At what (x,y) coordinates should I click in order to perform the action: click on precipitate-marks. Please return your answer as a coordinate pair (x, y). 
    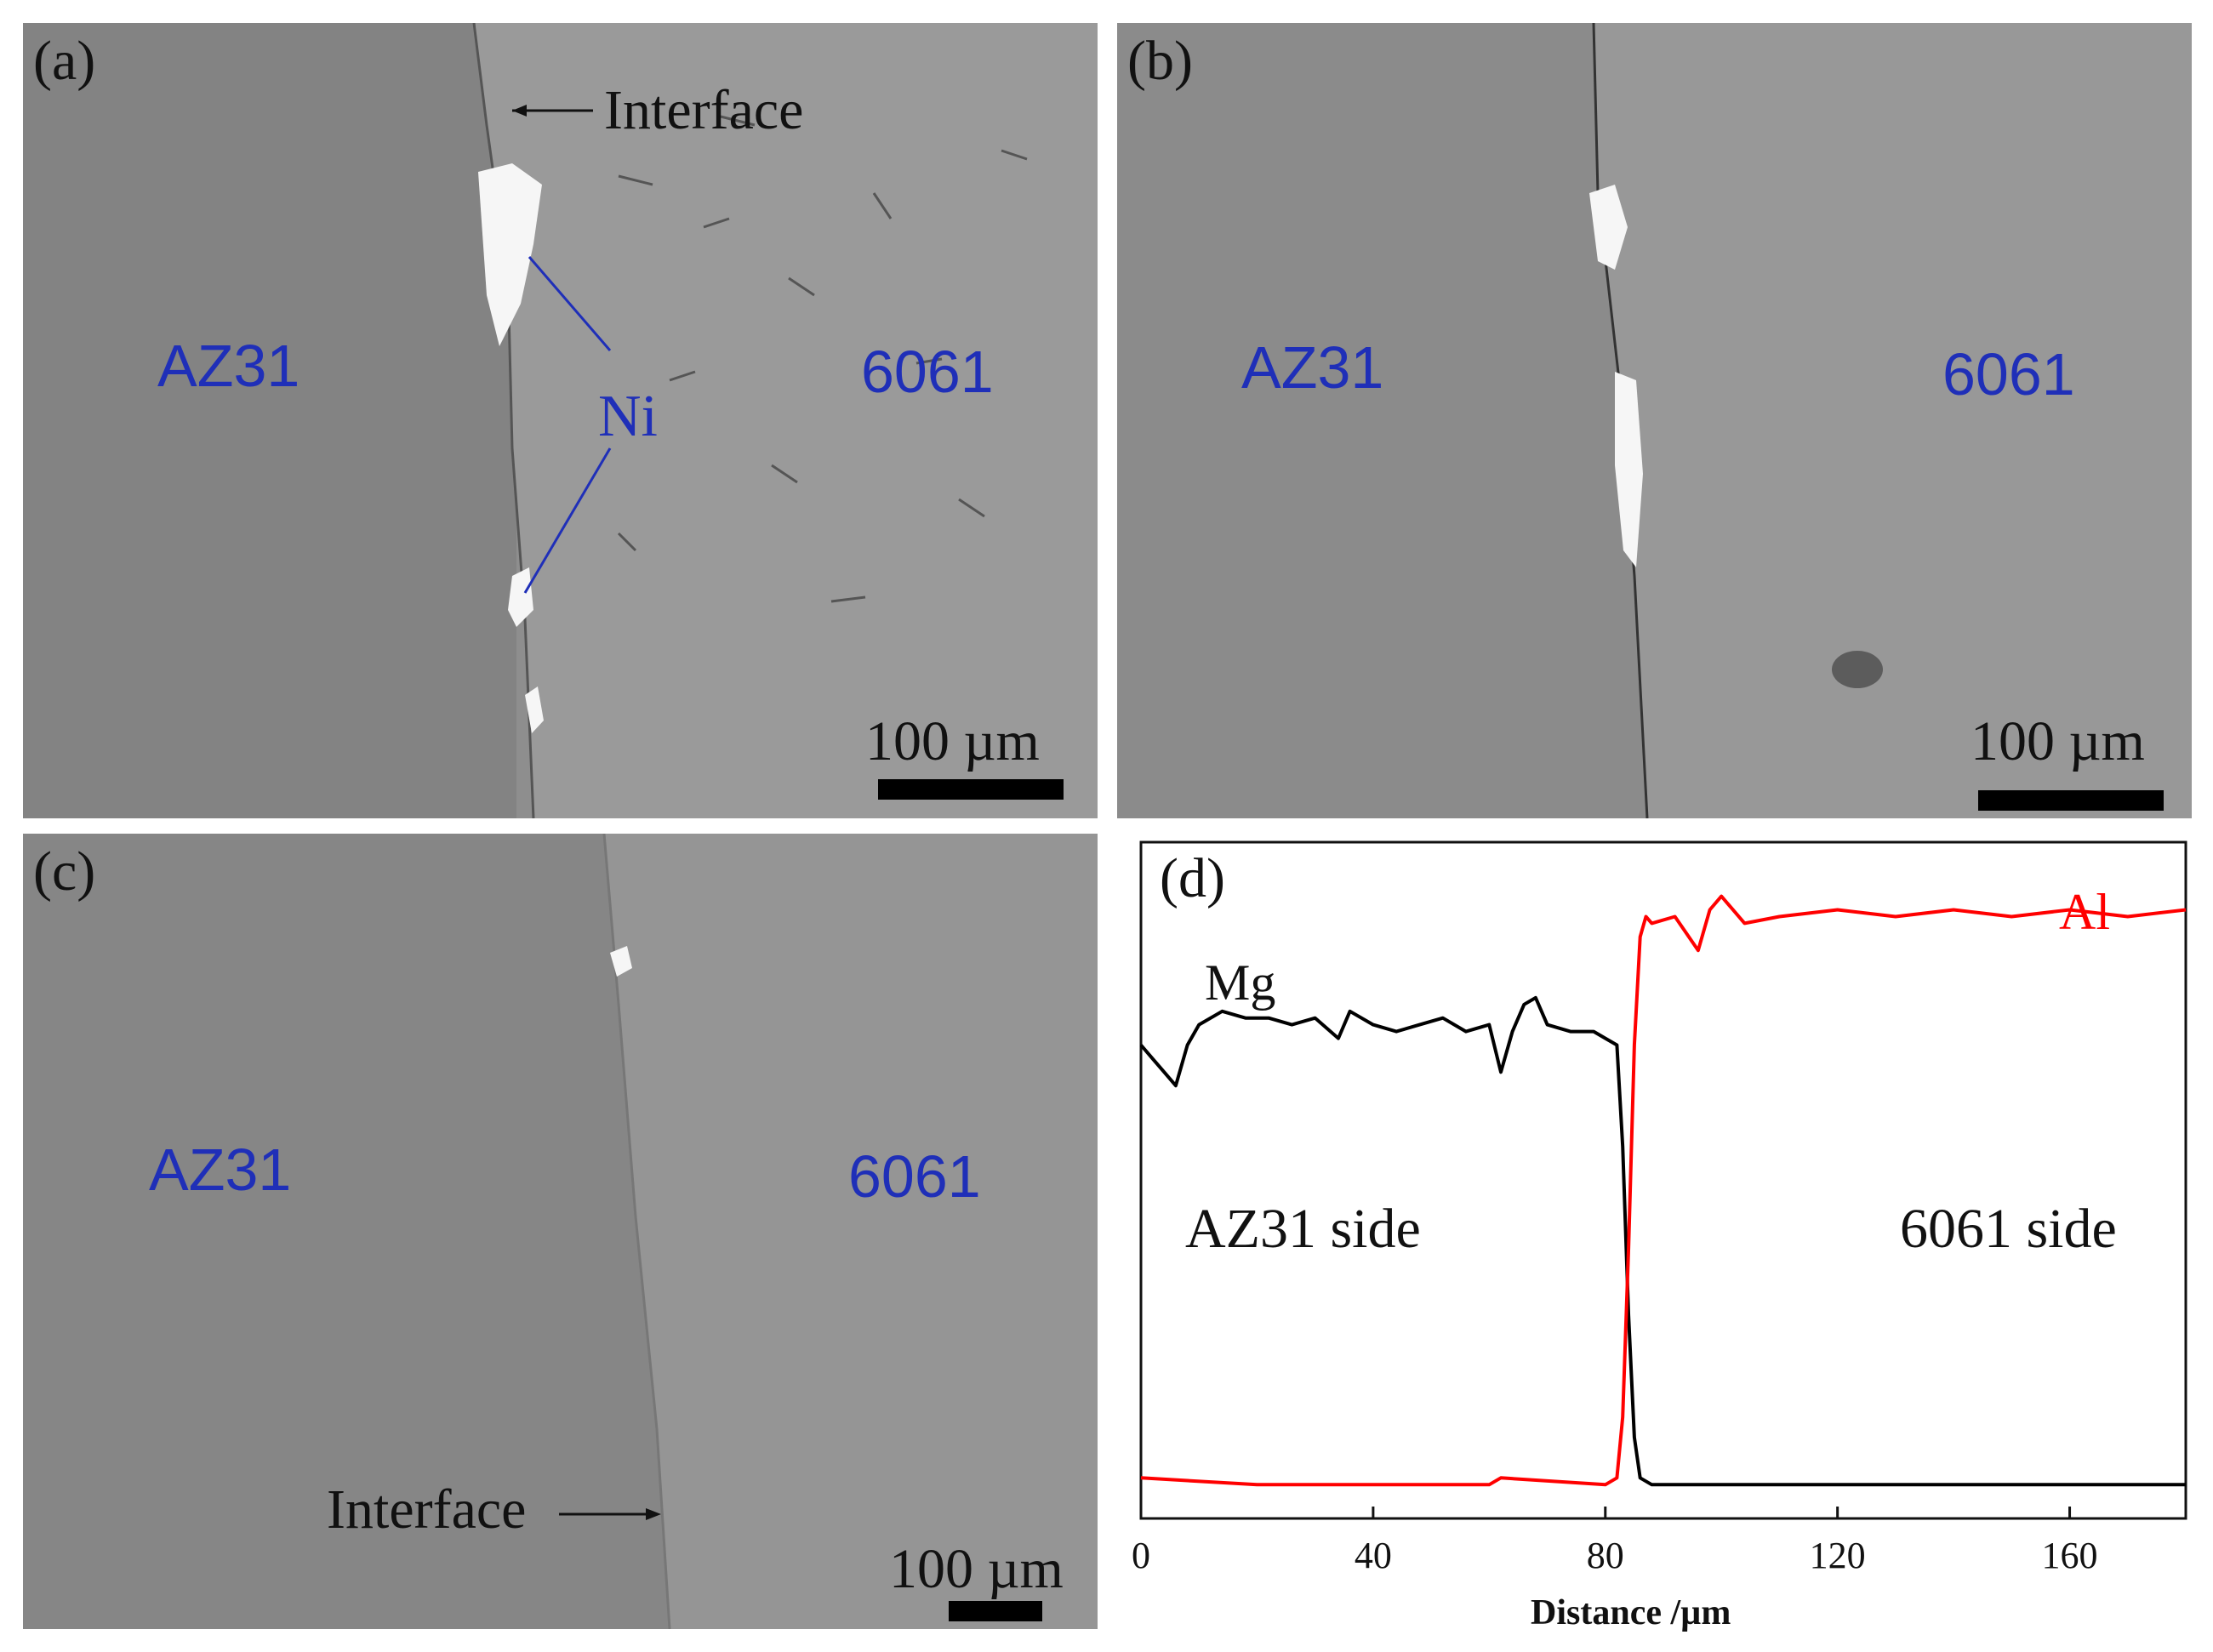
    Looking at the image, I should click on (823, 359).